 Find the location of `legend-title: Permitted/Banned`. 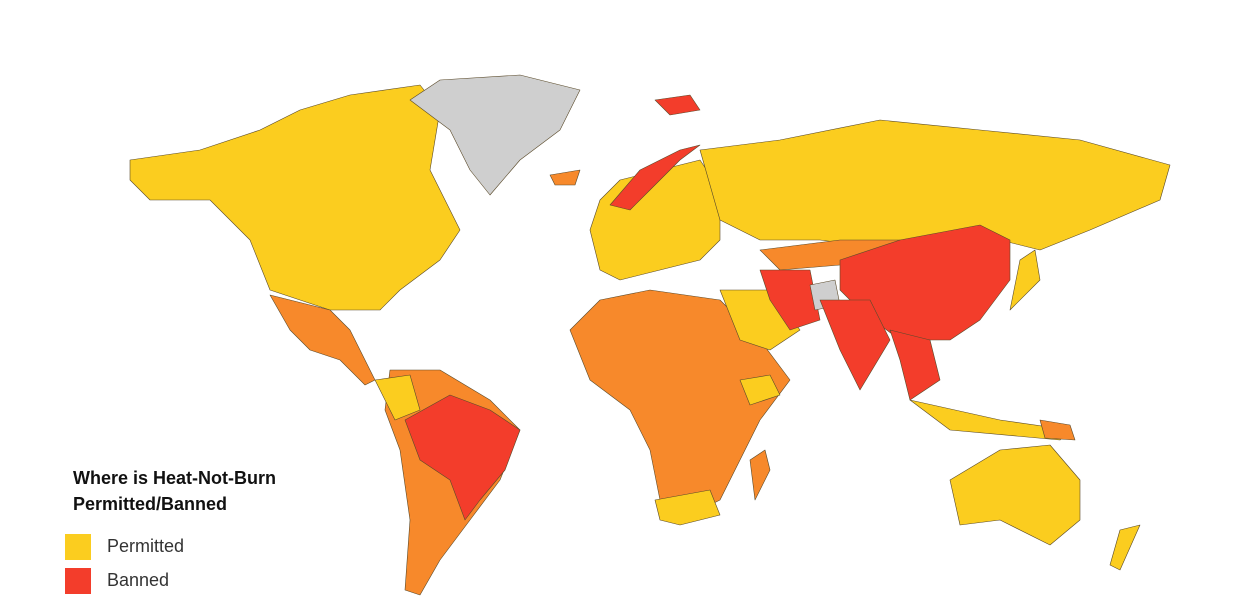

legend-title: Permitted/Banned is located at coordinates (150, 504).